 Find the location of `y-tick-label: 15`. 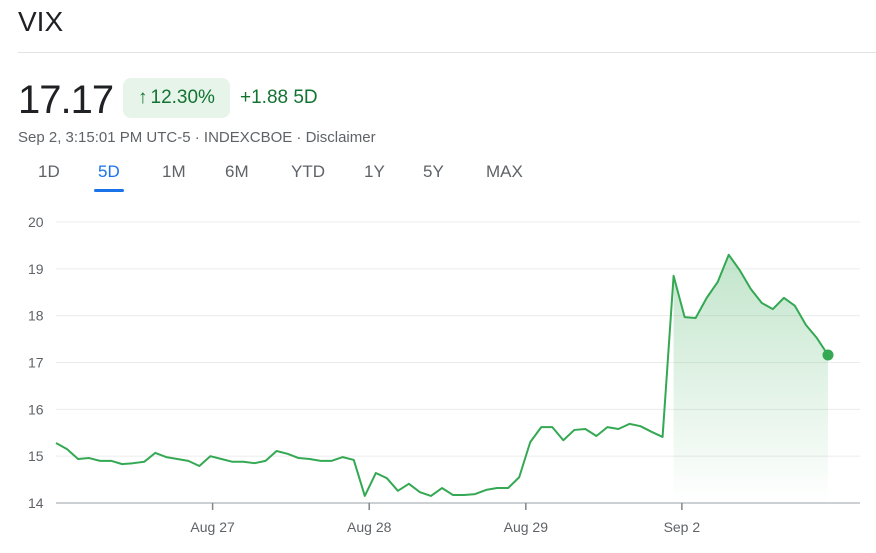

y-tick-label: 15 is located at coordinates (36, 456).